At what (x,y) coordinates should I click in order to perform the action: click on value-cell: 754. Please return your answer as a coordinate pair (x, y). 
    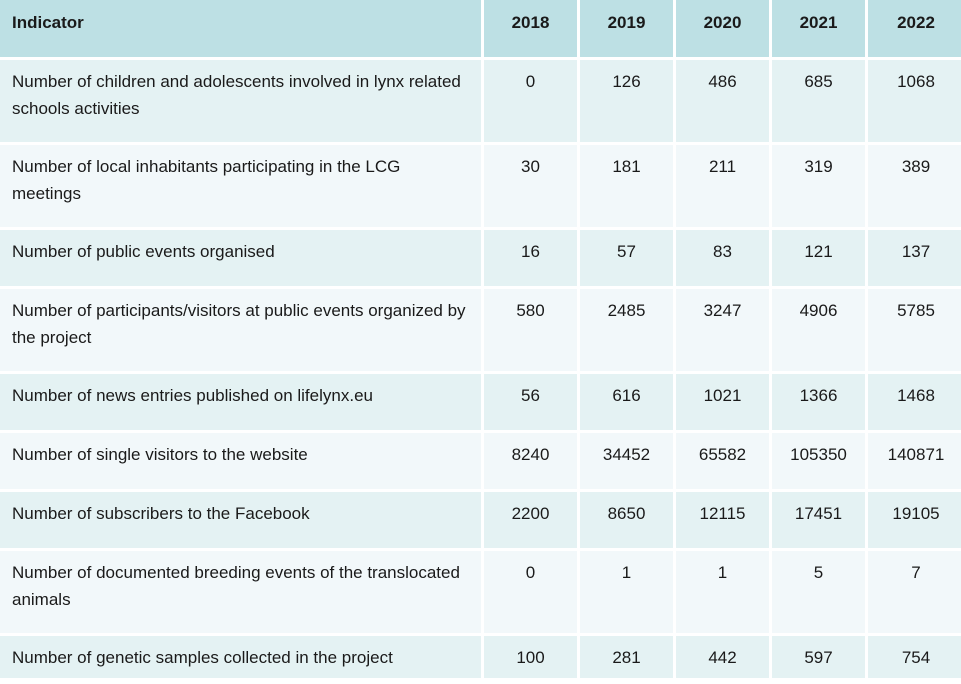
    Looking at the image, I should click on (914, 657).